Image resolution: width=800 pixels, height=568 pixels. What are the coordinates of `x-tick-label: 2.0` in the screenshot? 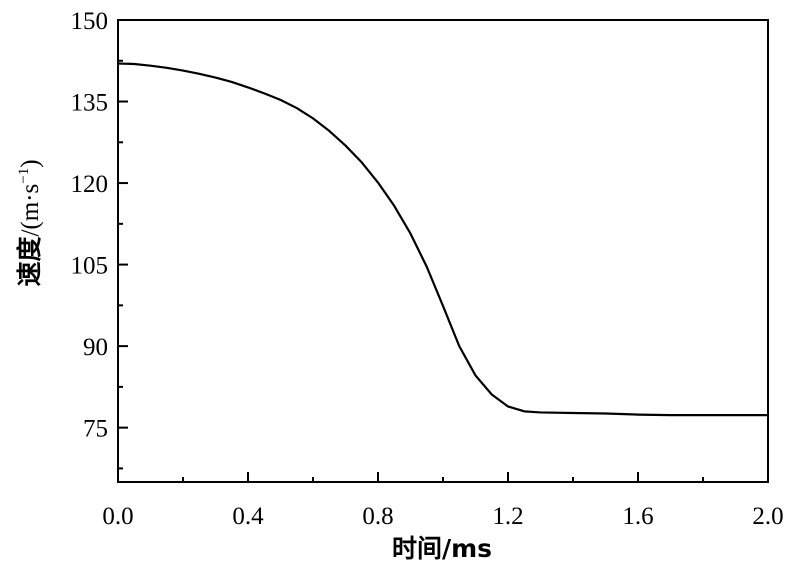 It's located at (767, 516).